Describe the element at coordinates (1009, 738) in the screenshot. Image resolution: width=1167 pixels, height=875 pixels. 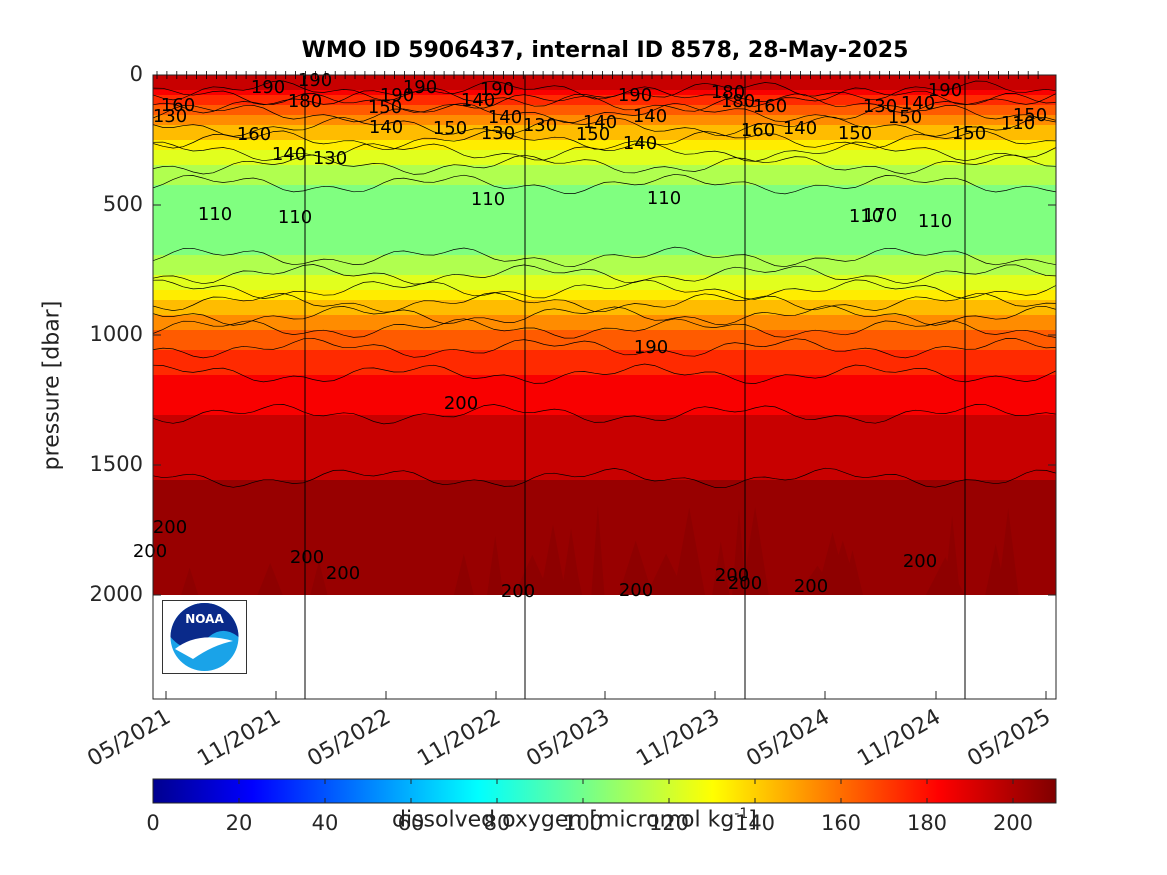
I see `x-tick-label: 05/2025` at that location.